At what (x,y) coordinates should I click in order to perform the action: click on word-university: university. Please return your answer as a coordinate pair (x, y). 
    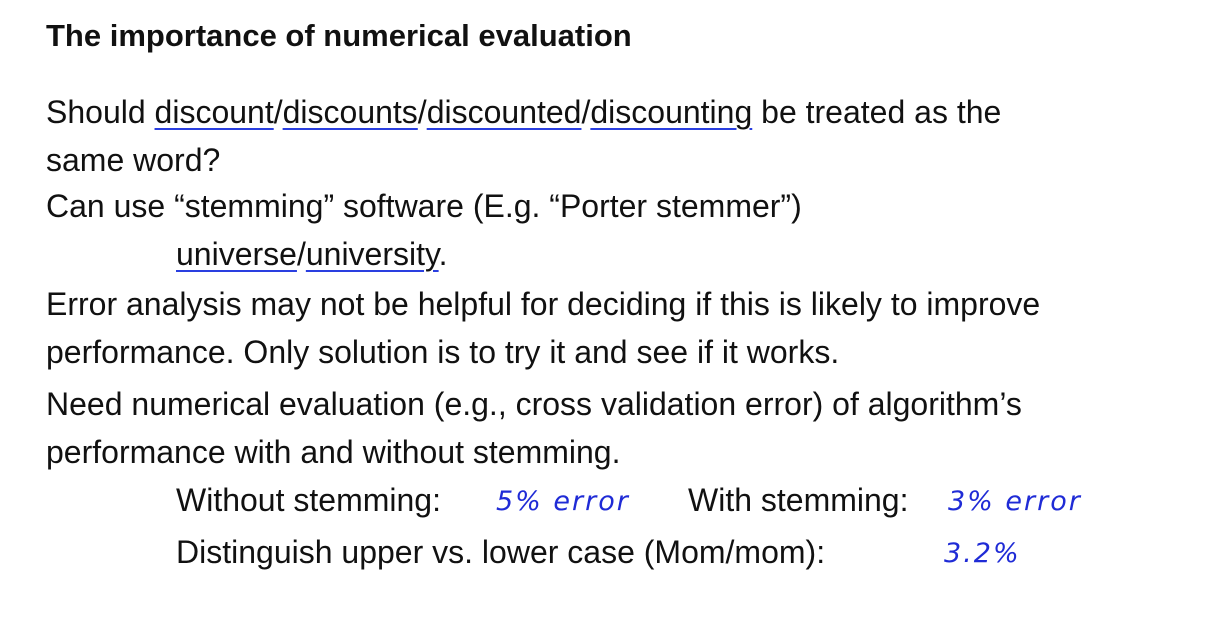
    Looking at the image, I should click on (372, 254).